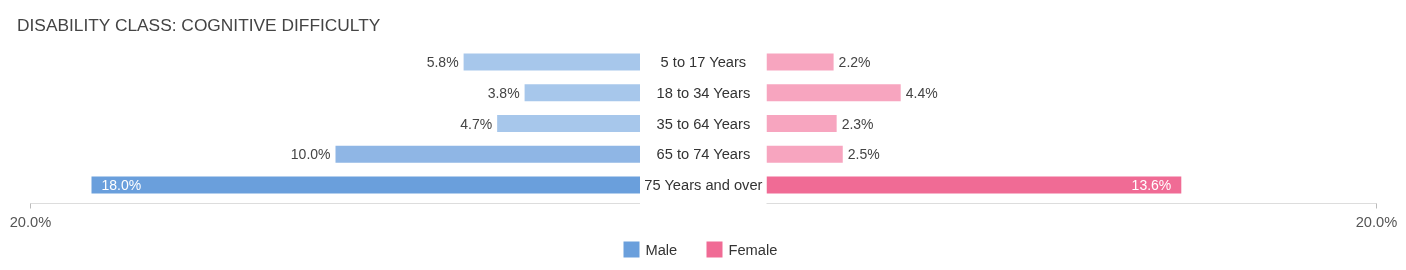 Image resolution: width=1406 pixels, height=270 pixels. I want to click on data-label: 3.8%, so click(503, 92).